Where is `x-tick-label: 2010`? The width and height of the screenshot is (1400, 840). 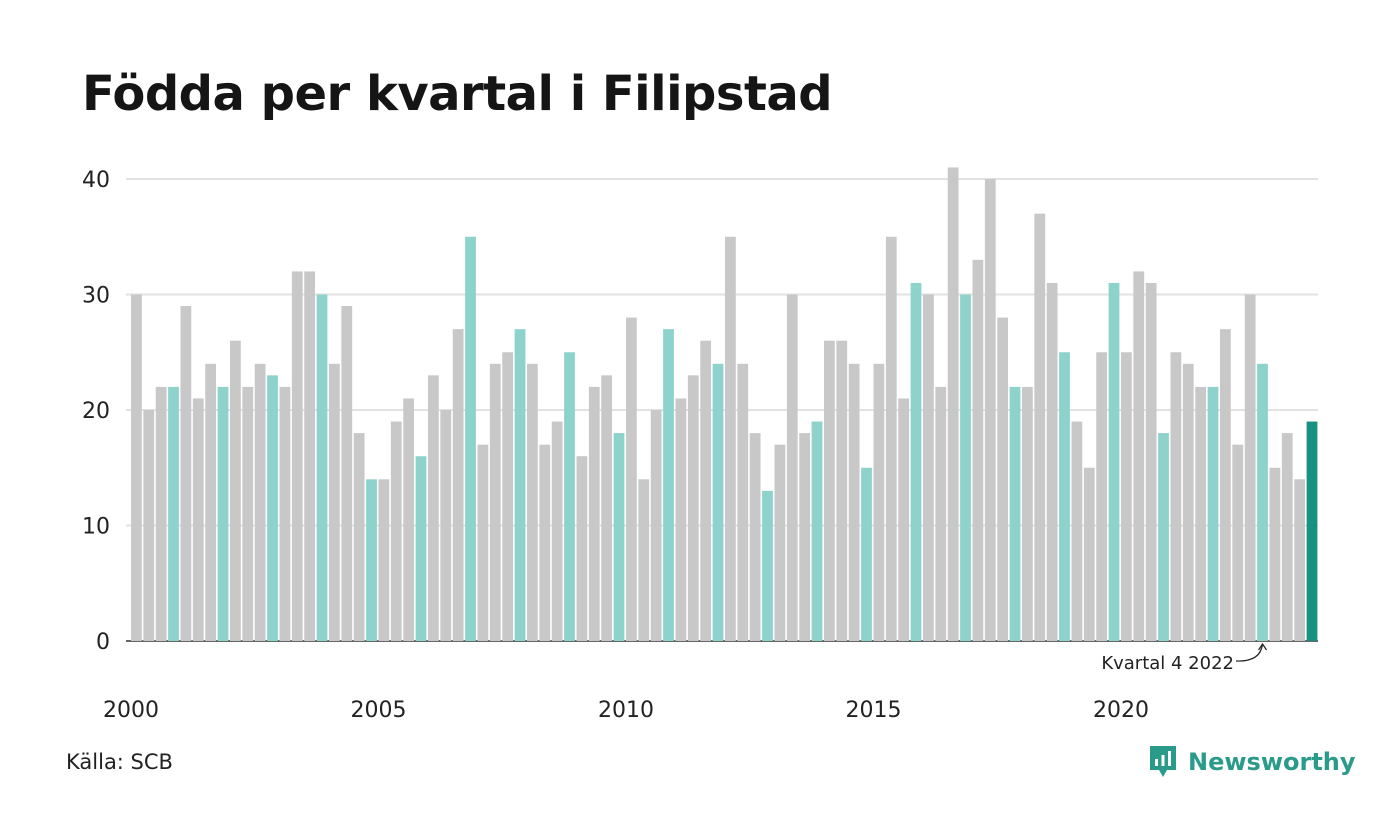 x-tick-label: 2010 is located at coordinates (626, 710).